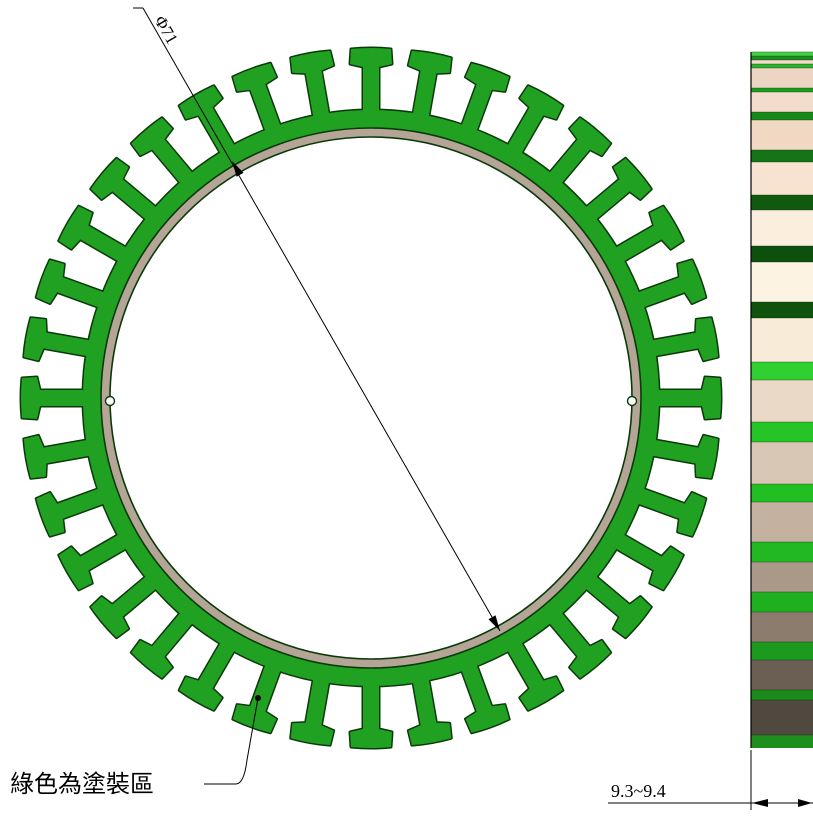 The width and height of the screenshot is (813, 818). What do you see at coordinates (110, 401) in the screenshot?
I see `bore-notch-left` at bounding box center [110, 401].